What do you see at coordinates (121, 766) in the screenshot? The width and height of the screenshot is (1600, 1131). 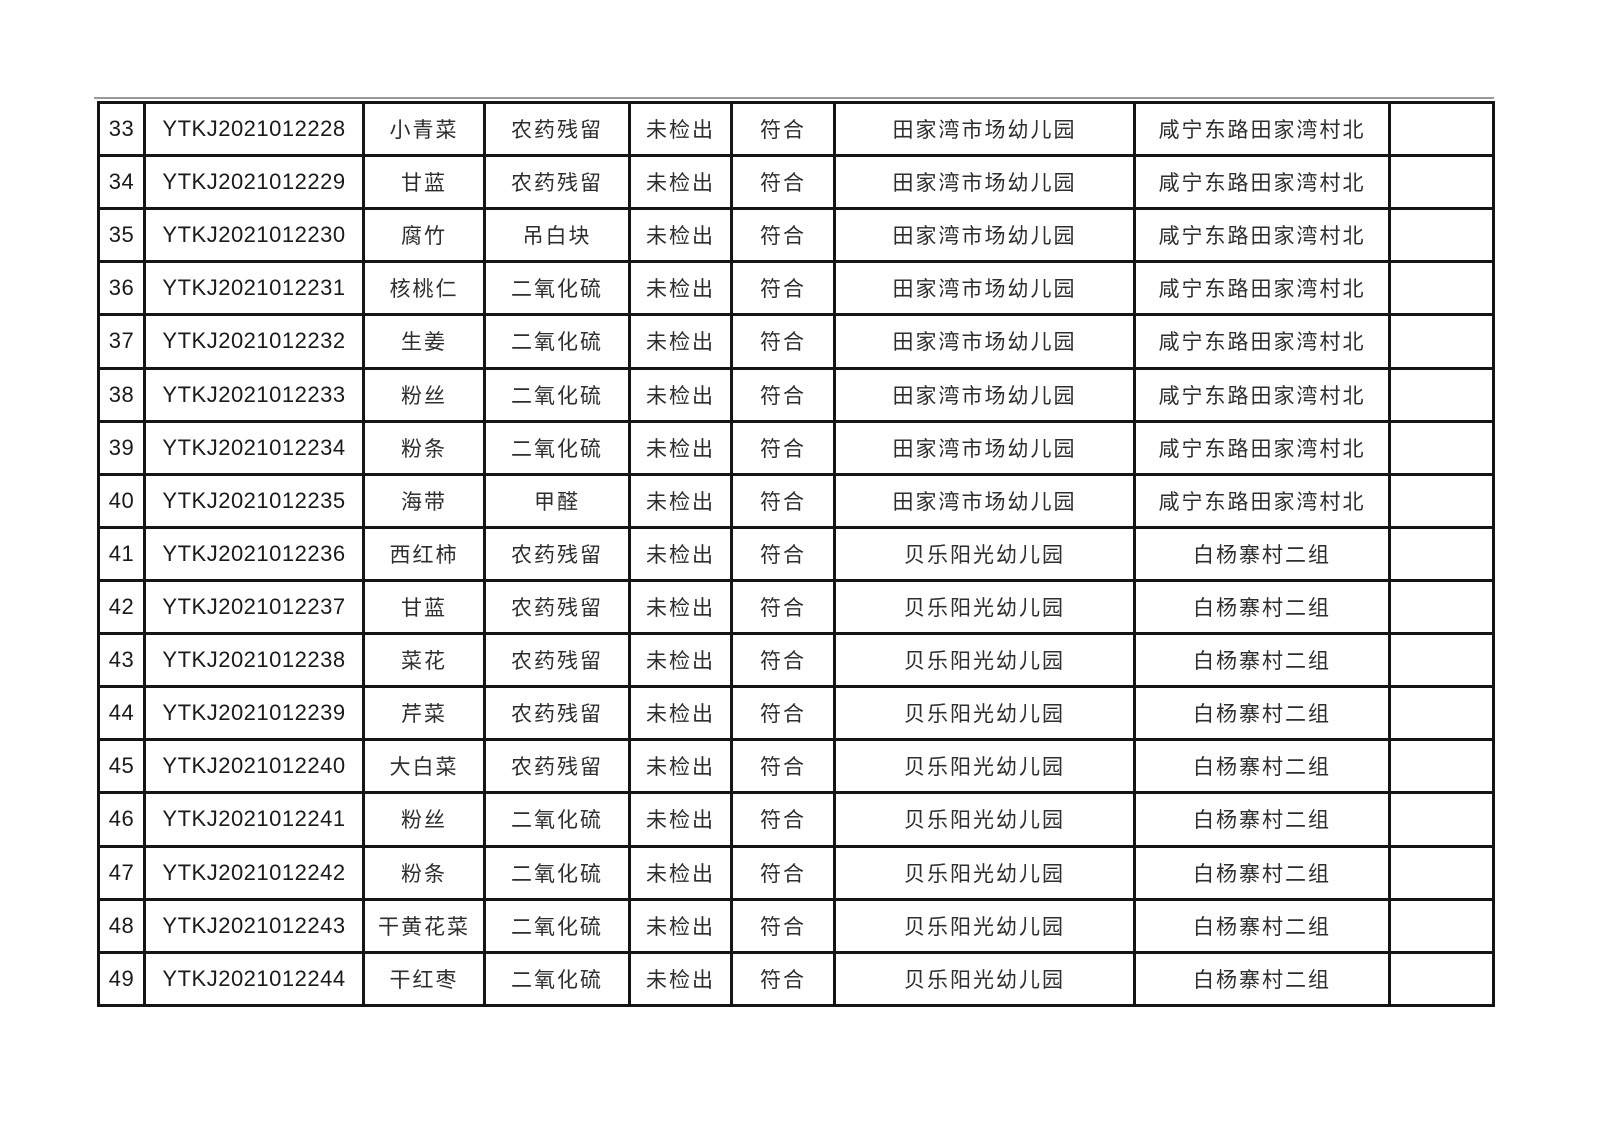 I see `cell-row-number: 45` at bounding box center [121, 766].